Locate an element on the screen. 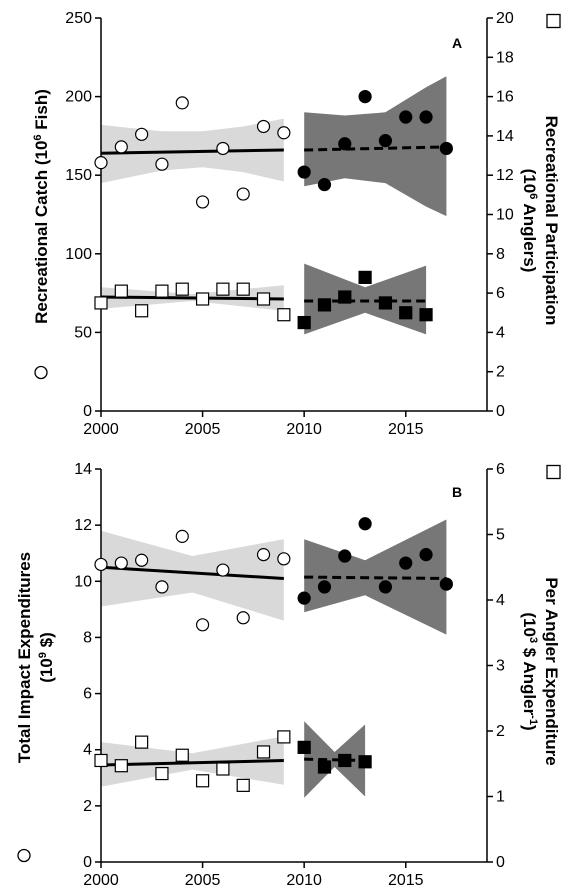 The height and width of the screenshot is (890, 568). left-tick-label: 8 is located at coordinates (87, 637).